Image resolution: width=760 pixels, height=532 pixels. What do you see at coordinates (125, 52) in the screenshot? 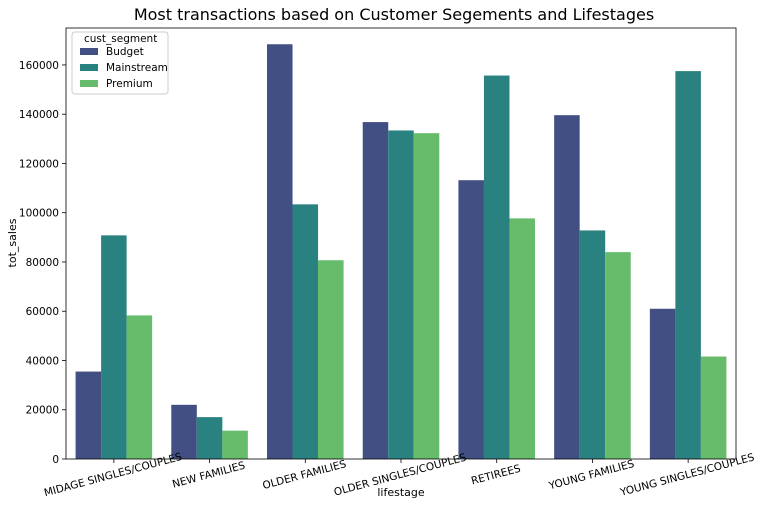
I see `legend-label-budget: Budget` at bounding box center [125, 52].